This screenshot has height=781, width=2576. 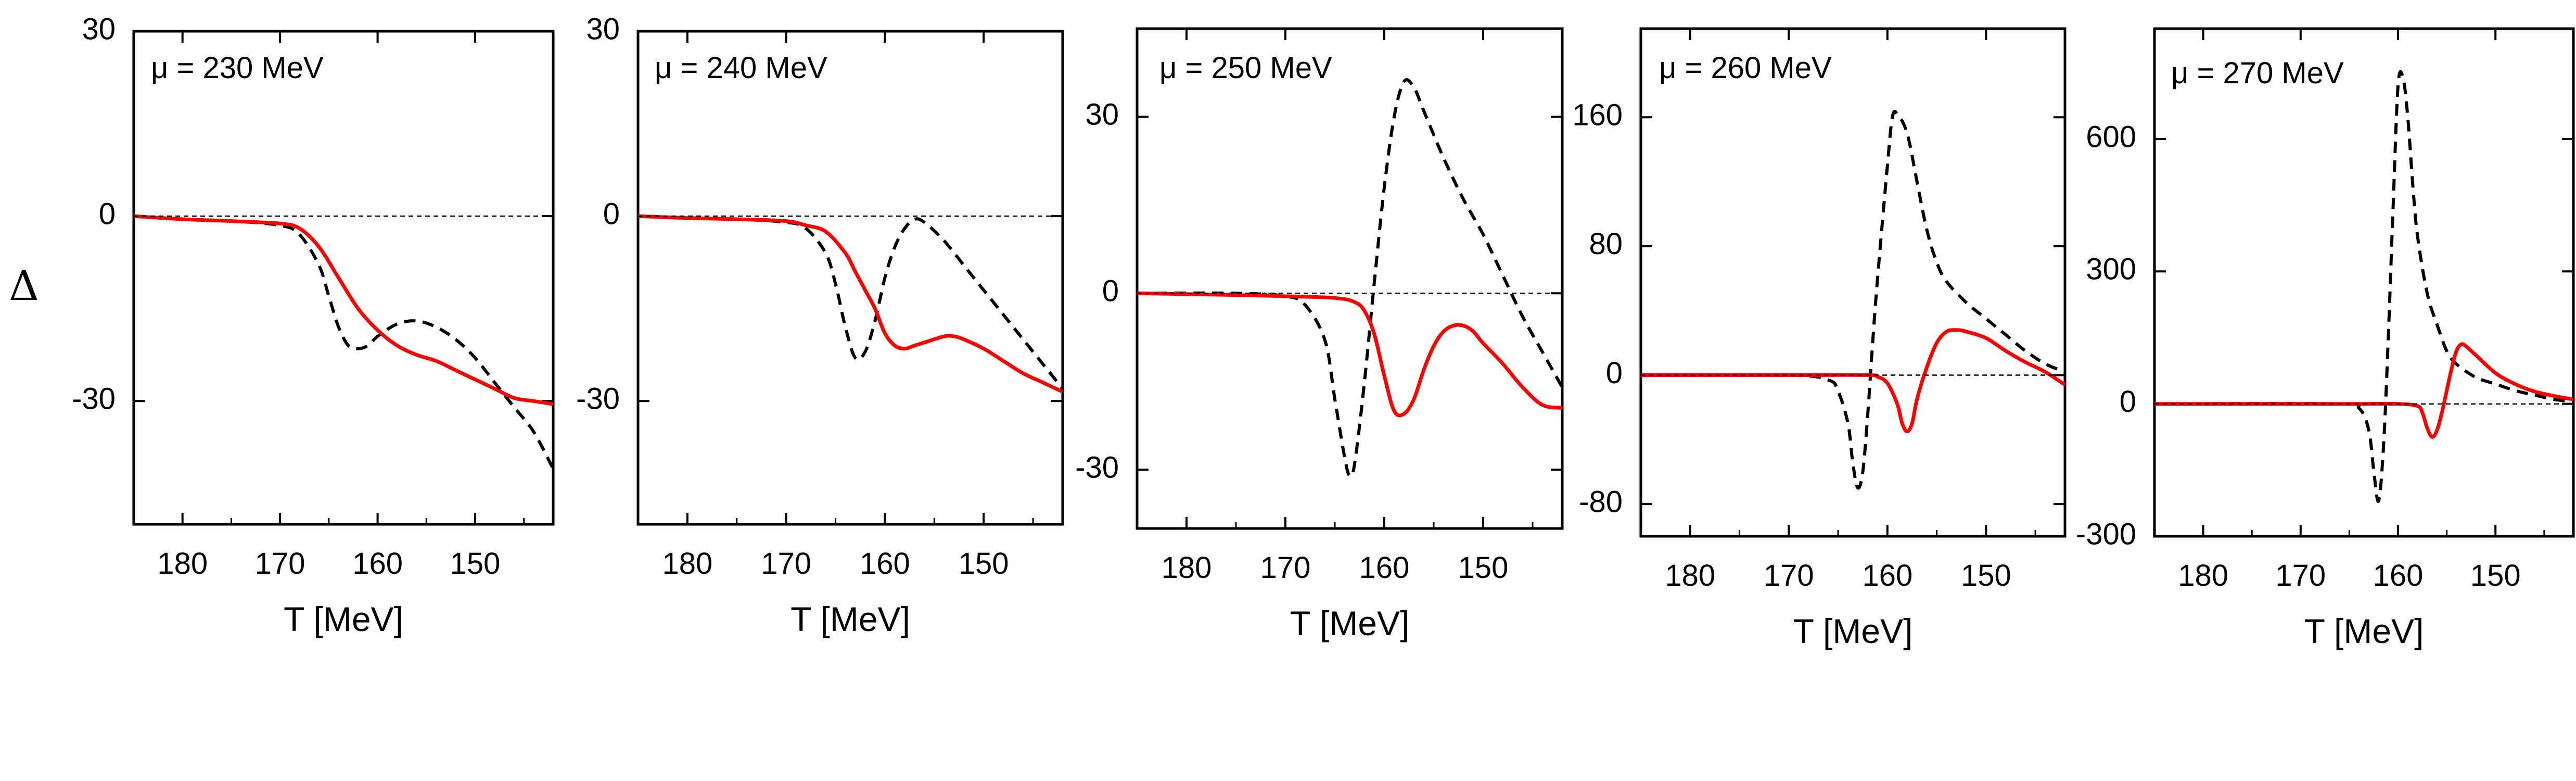 I want to click on y-tick-label: 160, so click(x=1597, y=115).